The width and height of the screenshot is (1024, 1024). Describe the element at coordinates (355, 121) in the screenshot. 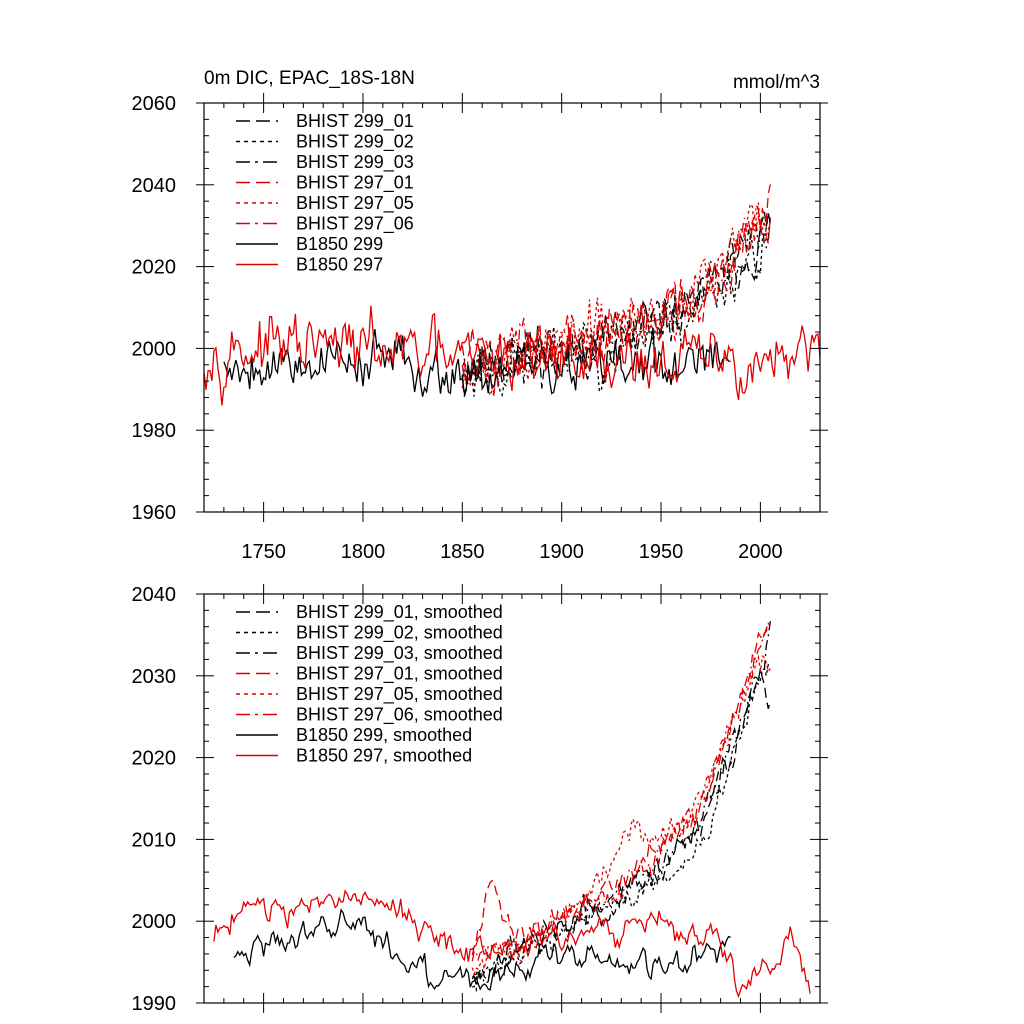

I see `legend-label: BHIST 299_01` at that location.